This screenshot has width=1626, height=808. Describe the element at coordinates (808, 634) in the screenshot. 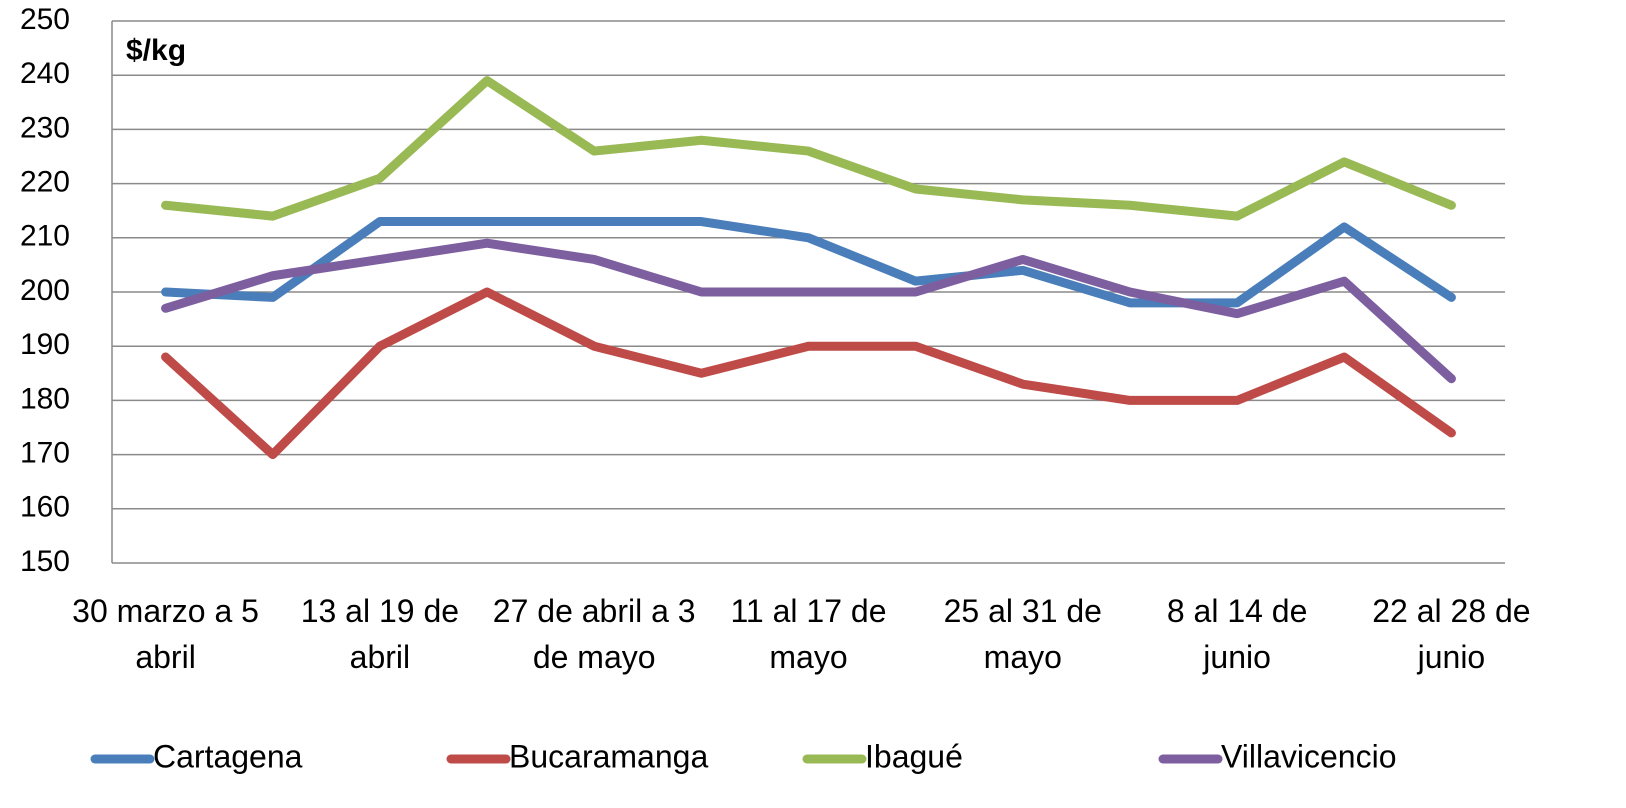

I see `x-tick-label: 11 al 17 de mayo` at that location.